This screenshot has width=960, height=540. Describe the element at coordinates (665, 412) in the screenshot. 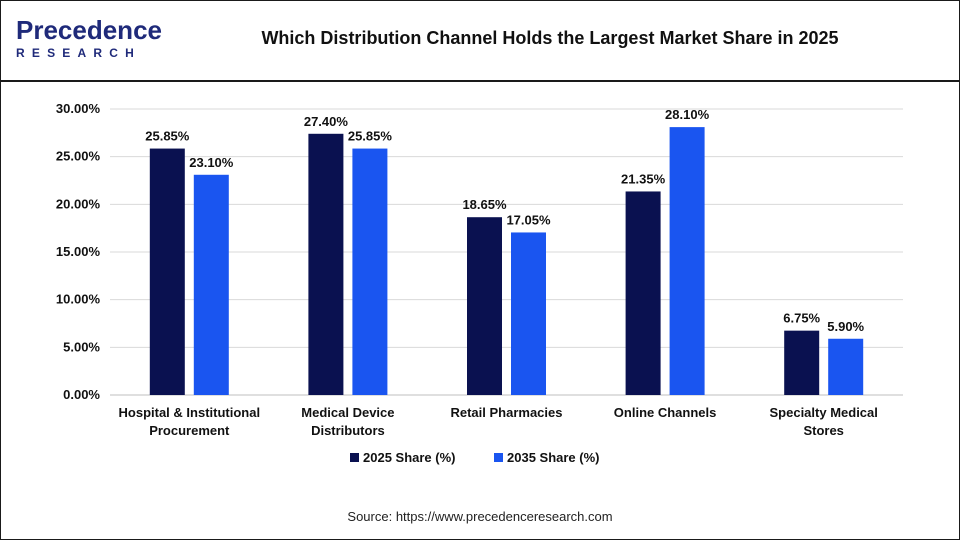

I see `x-tick-label: Online Channels` at that location.